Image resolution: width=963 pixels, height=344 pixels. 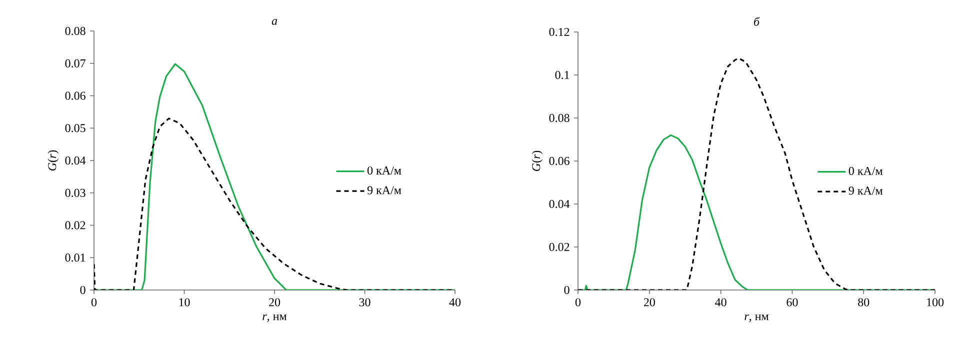 I want to click on chart-title: а, so click(x=275, y=22).